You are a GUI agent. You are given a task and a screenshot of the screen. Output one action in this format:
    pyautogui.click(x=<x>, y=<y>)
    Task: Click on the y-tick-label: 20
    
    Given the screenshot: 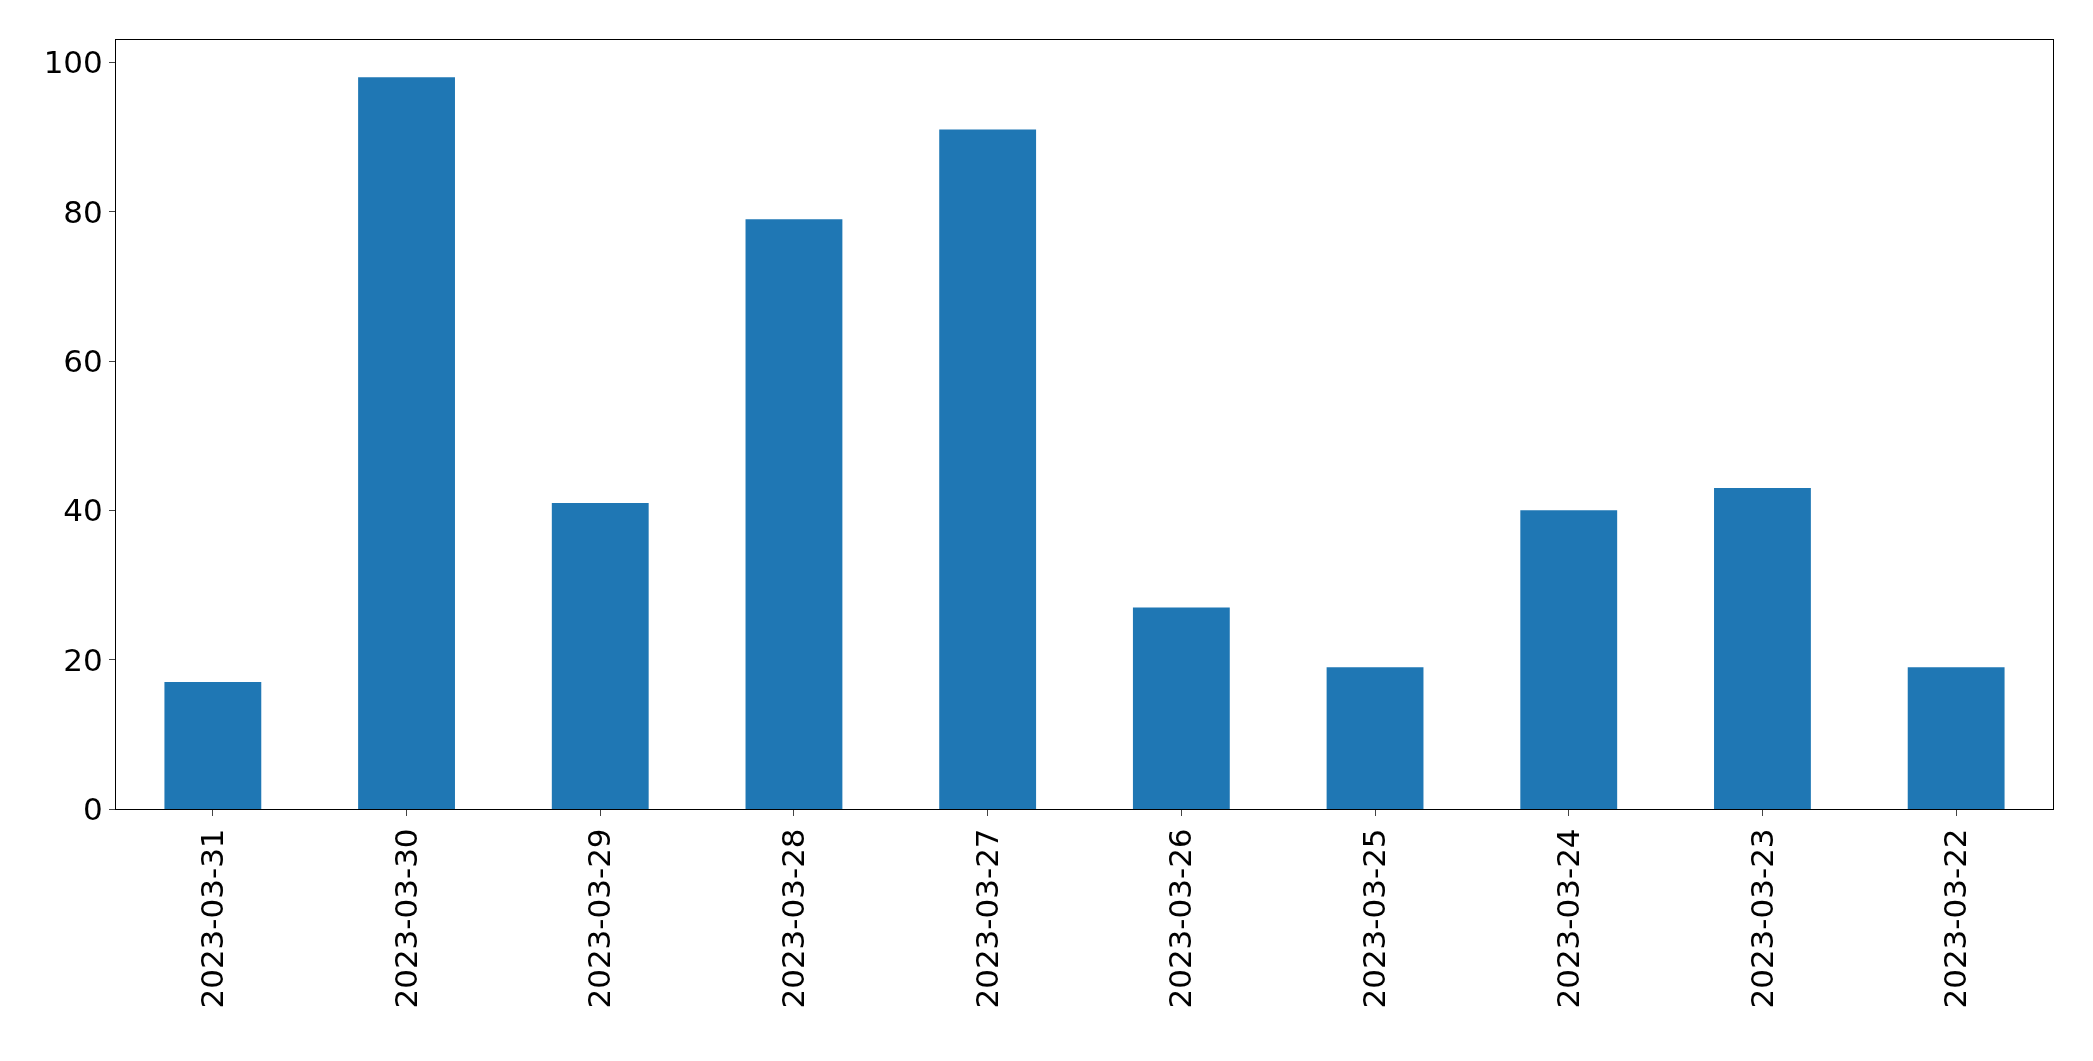 What is the action you would take?
    pyautogui.click(x=83, y=659)
    